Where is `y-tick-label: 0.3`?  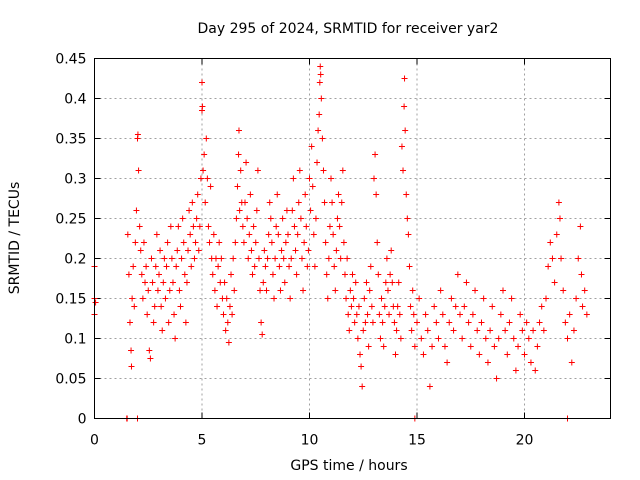 y-tick-label: 0.3 is located at coordinates (75, 180).